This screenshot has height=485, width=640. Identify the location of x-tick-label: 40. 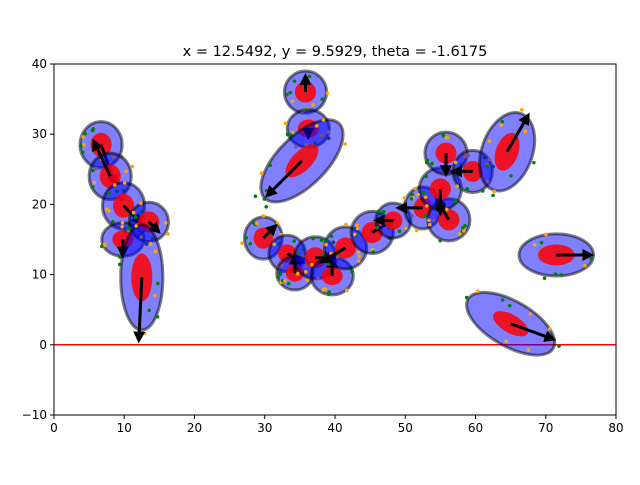
(334, 428).